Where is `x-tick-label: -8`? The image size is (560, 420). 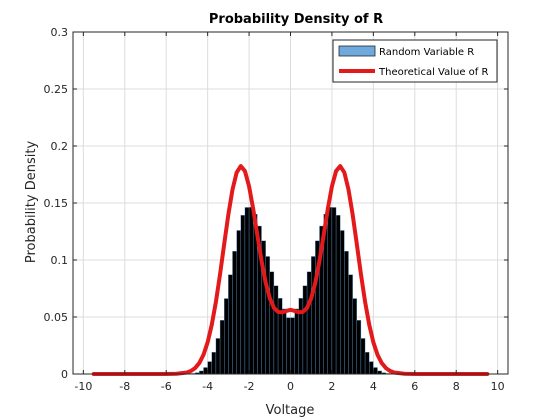
x-tick-label: -8 is located at coordinates (124, 386).